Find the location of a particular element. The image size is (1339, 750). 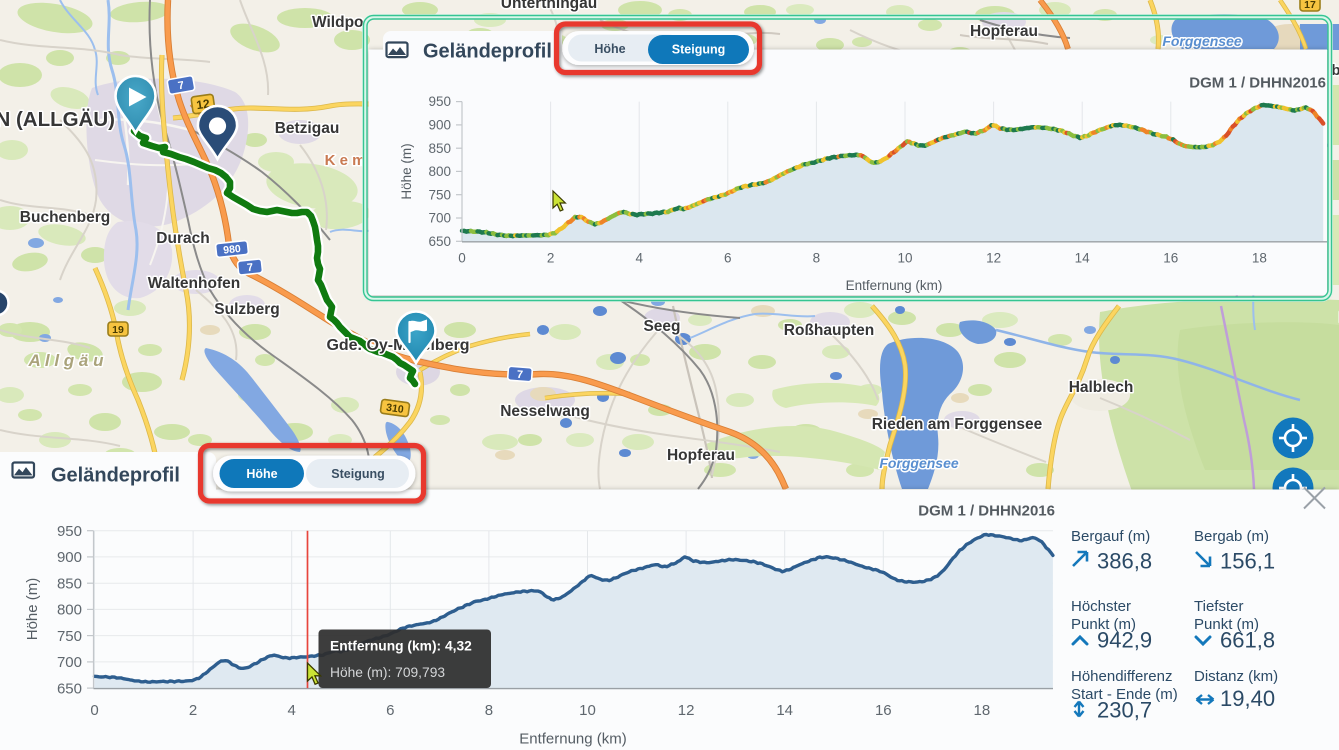

svg-text: Bergauf (m) is located at coordinates (1110, 536).